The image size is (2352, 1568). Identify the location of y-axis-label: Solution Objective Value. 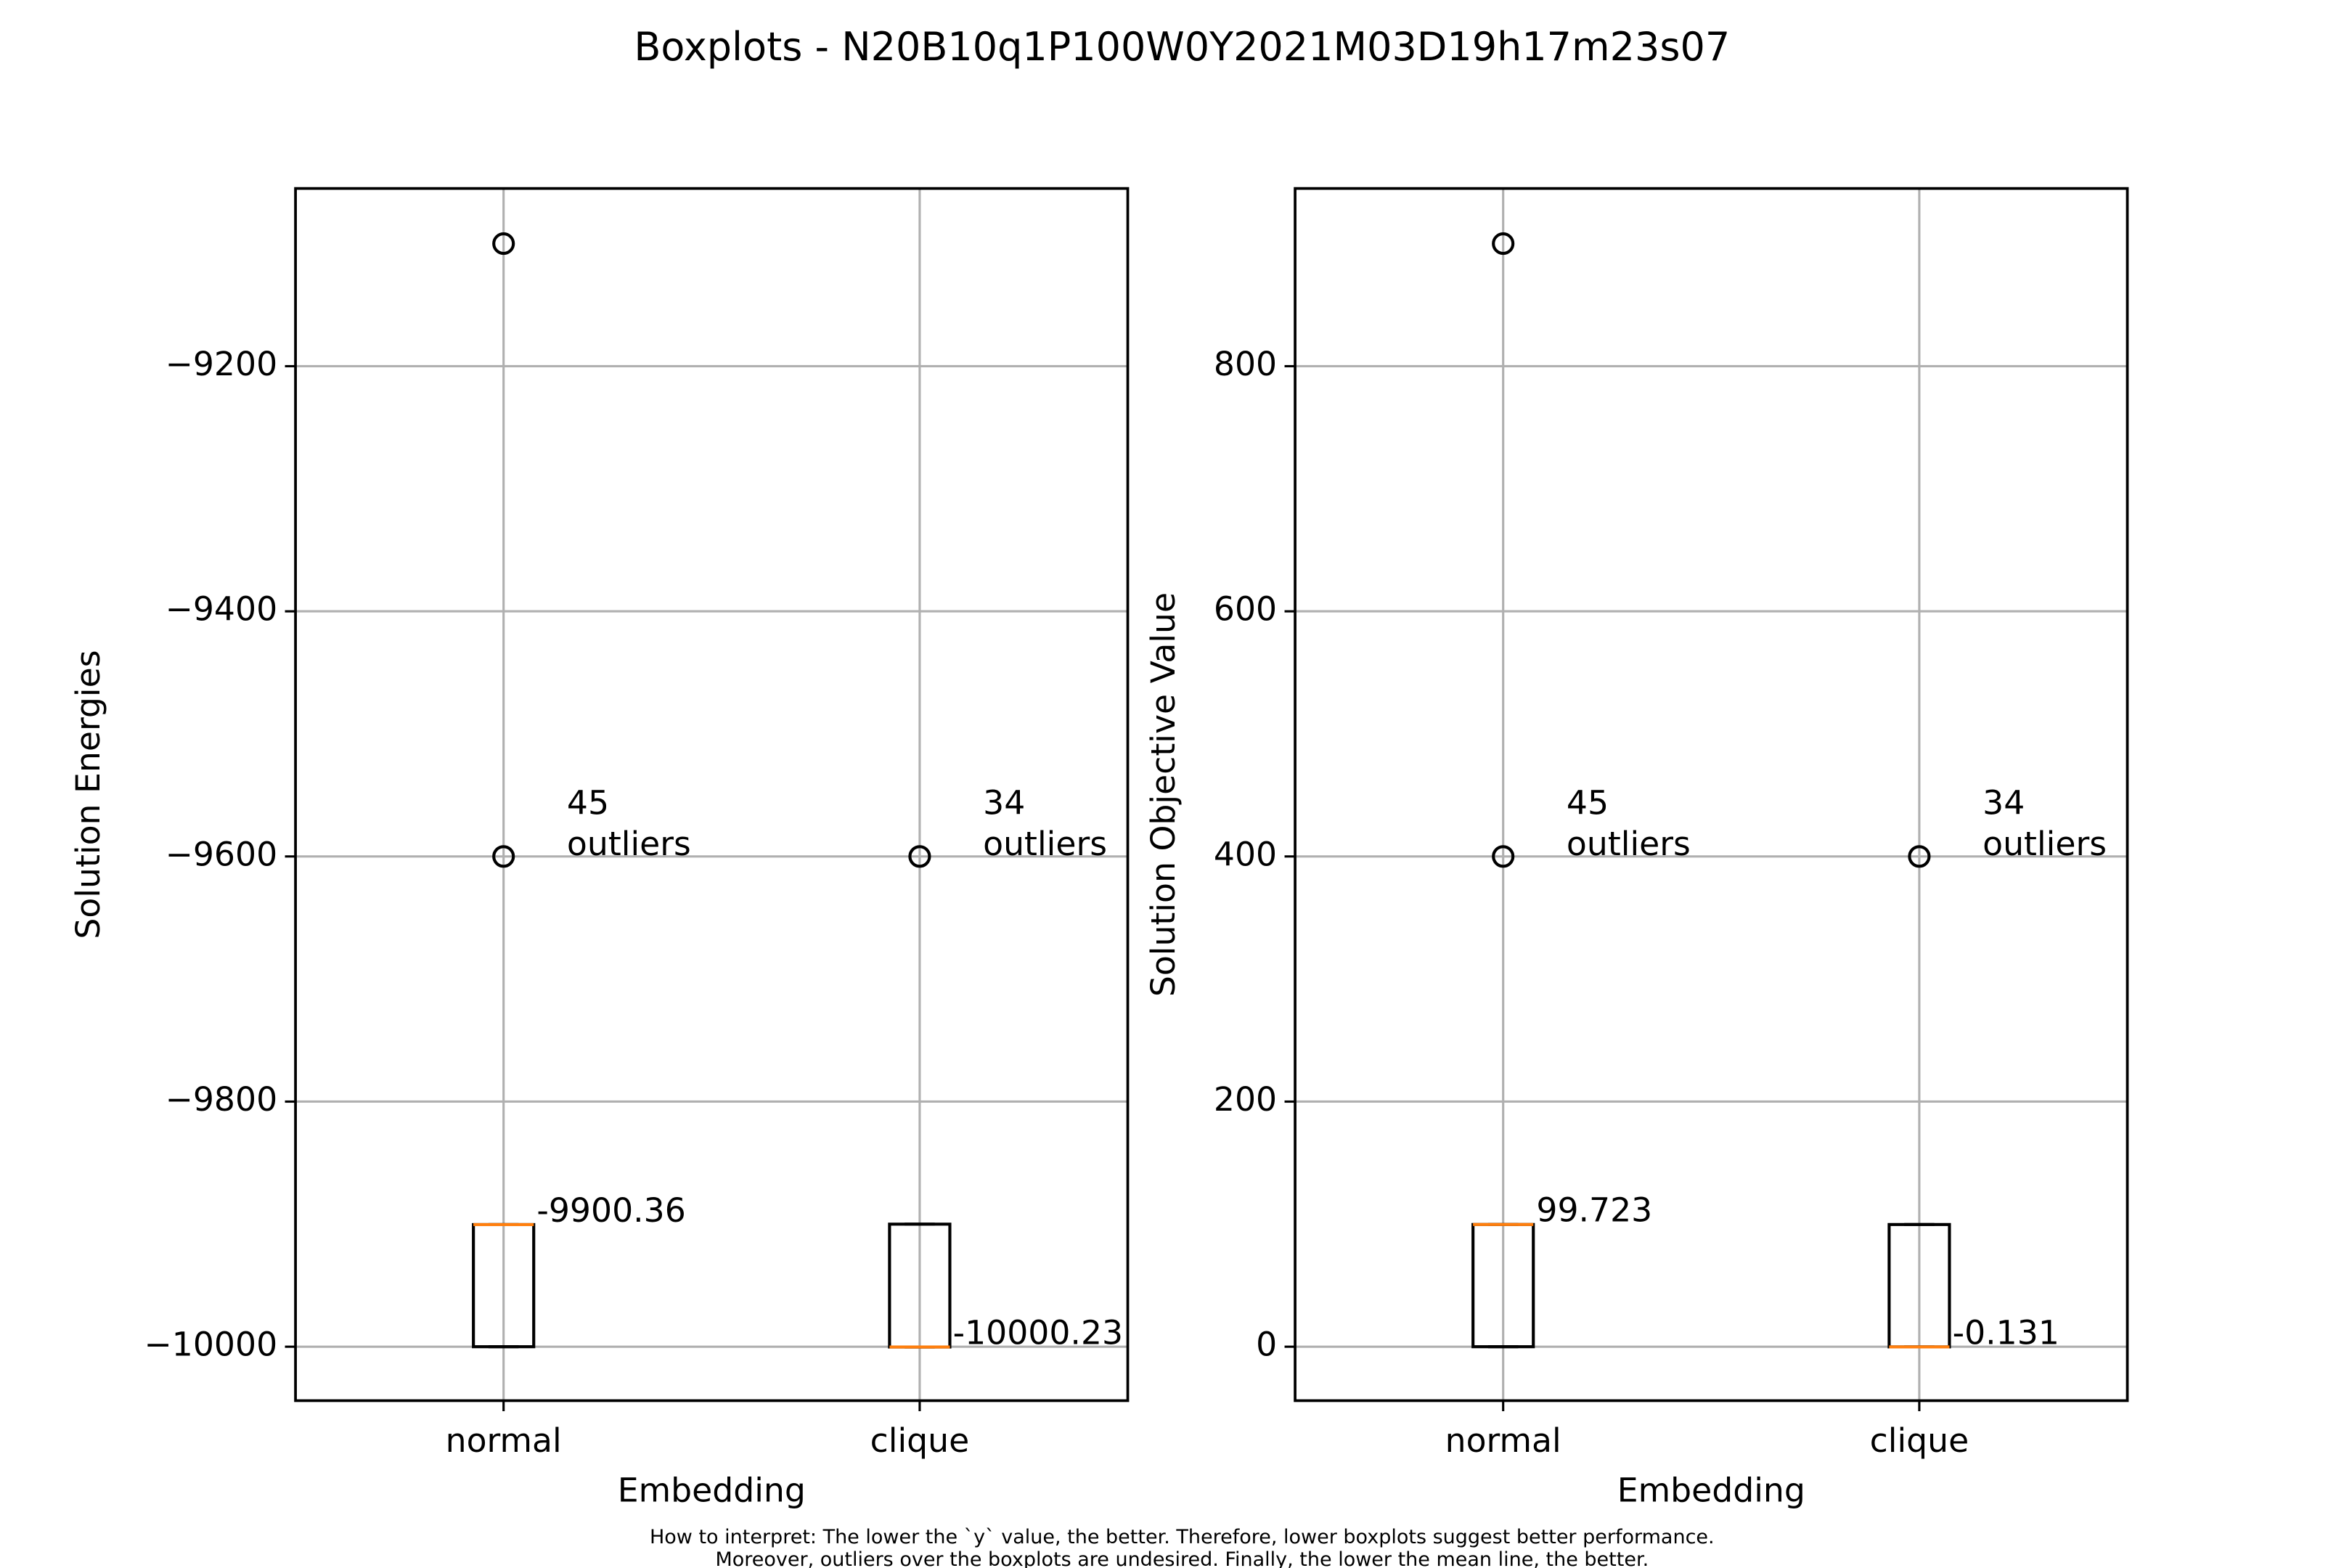
(1164, 795).